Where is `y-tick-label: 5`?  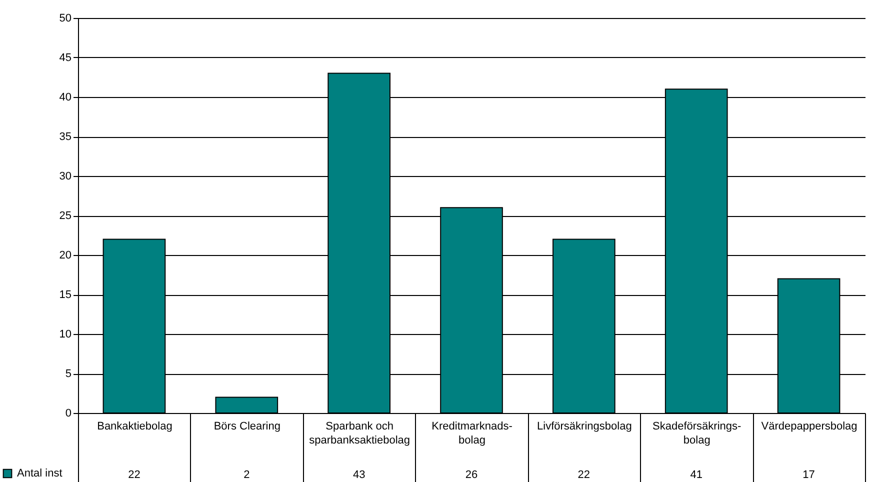 y-tick-label: 5 is located at coordinates (68, 374).